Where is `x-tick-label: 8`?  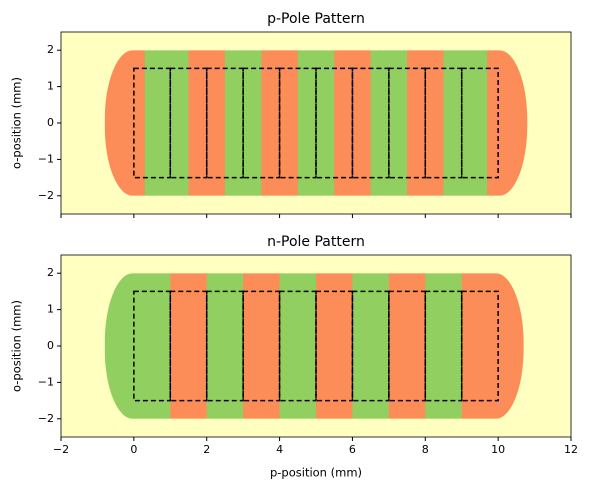
x-tick-label: 8 is located at coordinates (425, 449).